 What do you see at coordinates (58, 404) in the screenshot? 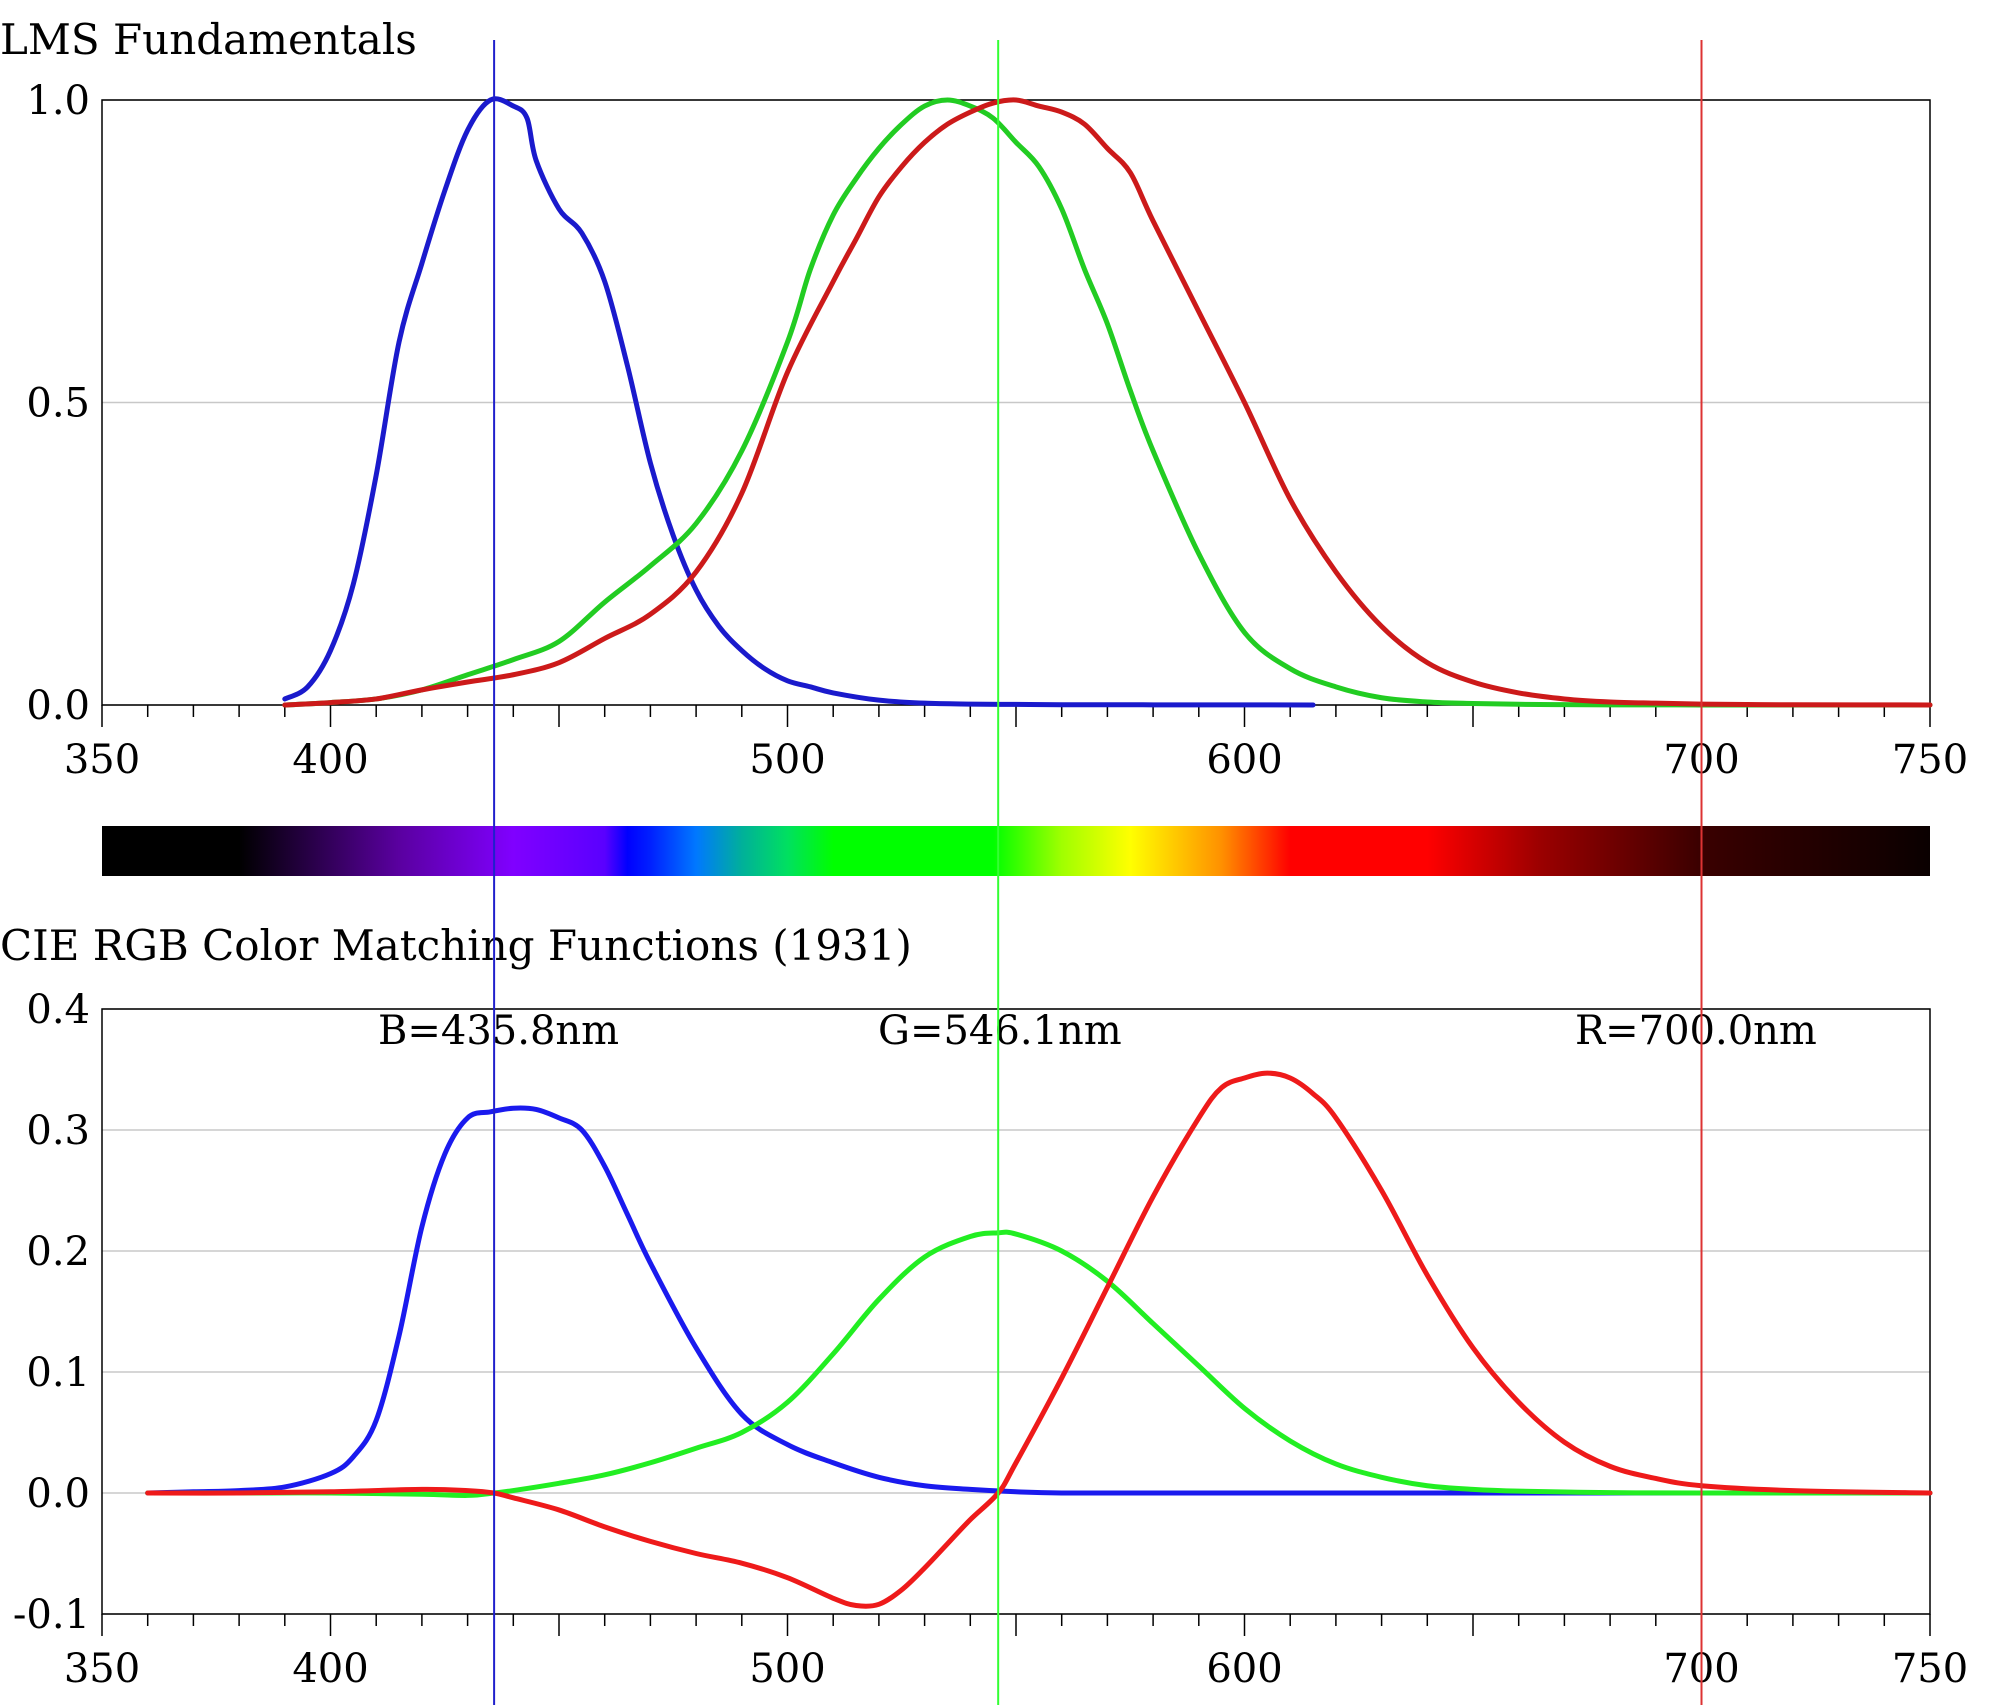
I see `lms-y-tick-label: 0.5` at bounding box center [58, 404].